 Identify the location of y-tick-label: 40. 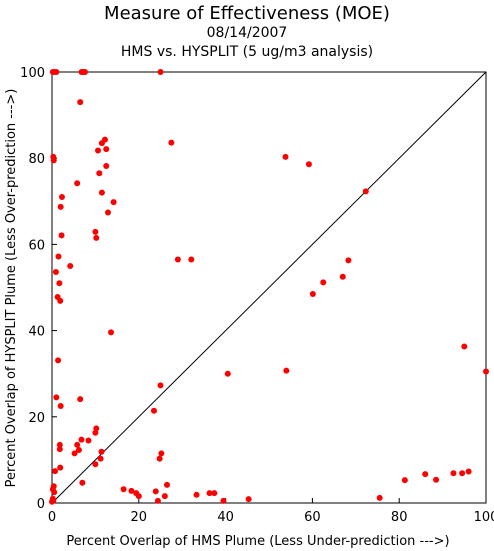
(36, 332).